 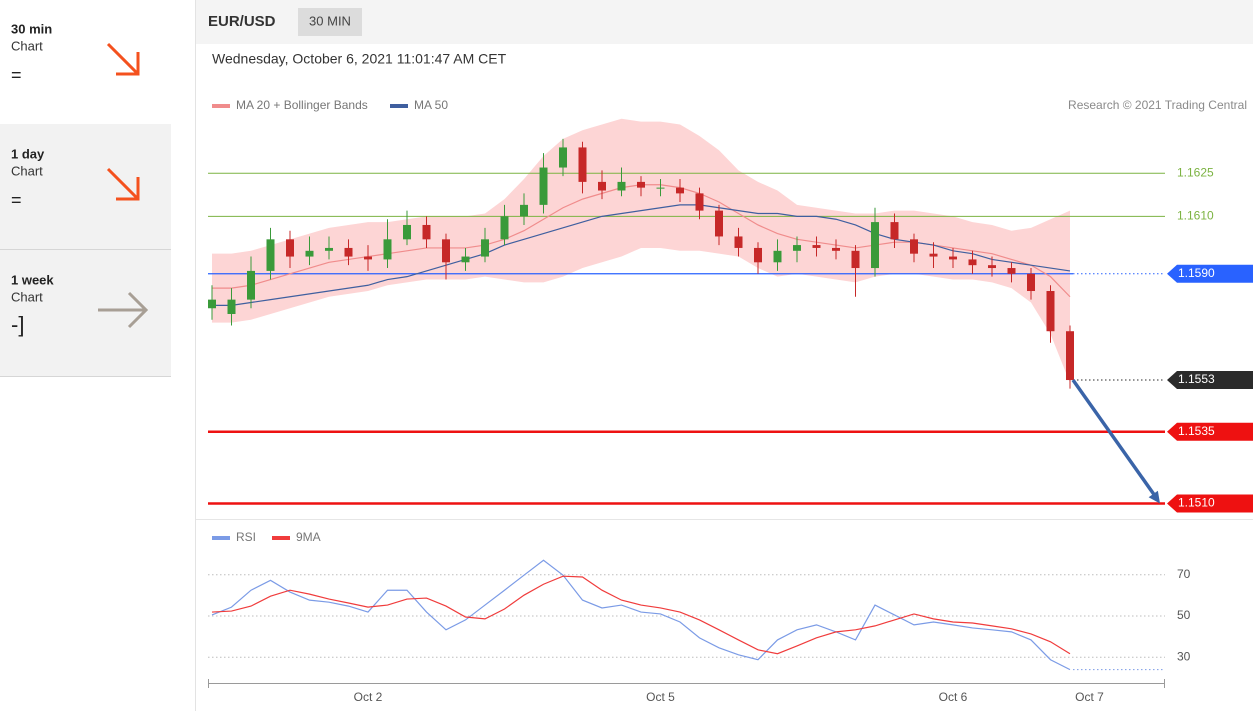 What do you see at coordinates (17, 324) in the screenshot?
I see `signal: -]` at bounding box center [17, 324].